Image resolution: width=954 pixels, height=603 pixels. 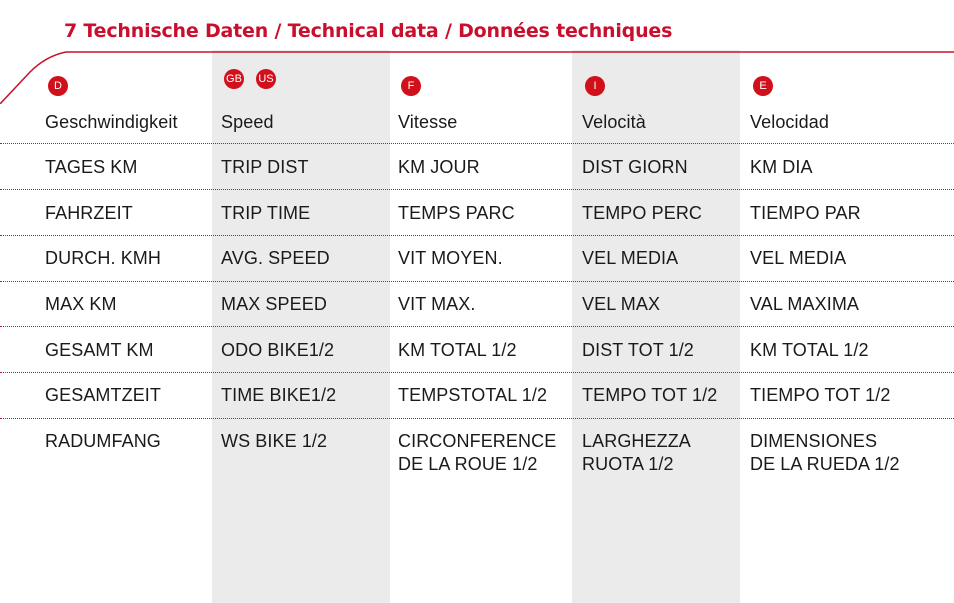 I want to click on table-cell-fr: TEMPSTOTAL 1/2, so click(x=473, y=395).